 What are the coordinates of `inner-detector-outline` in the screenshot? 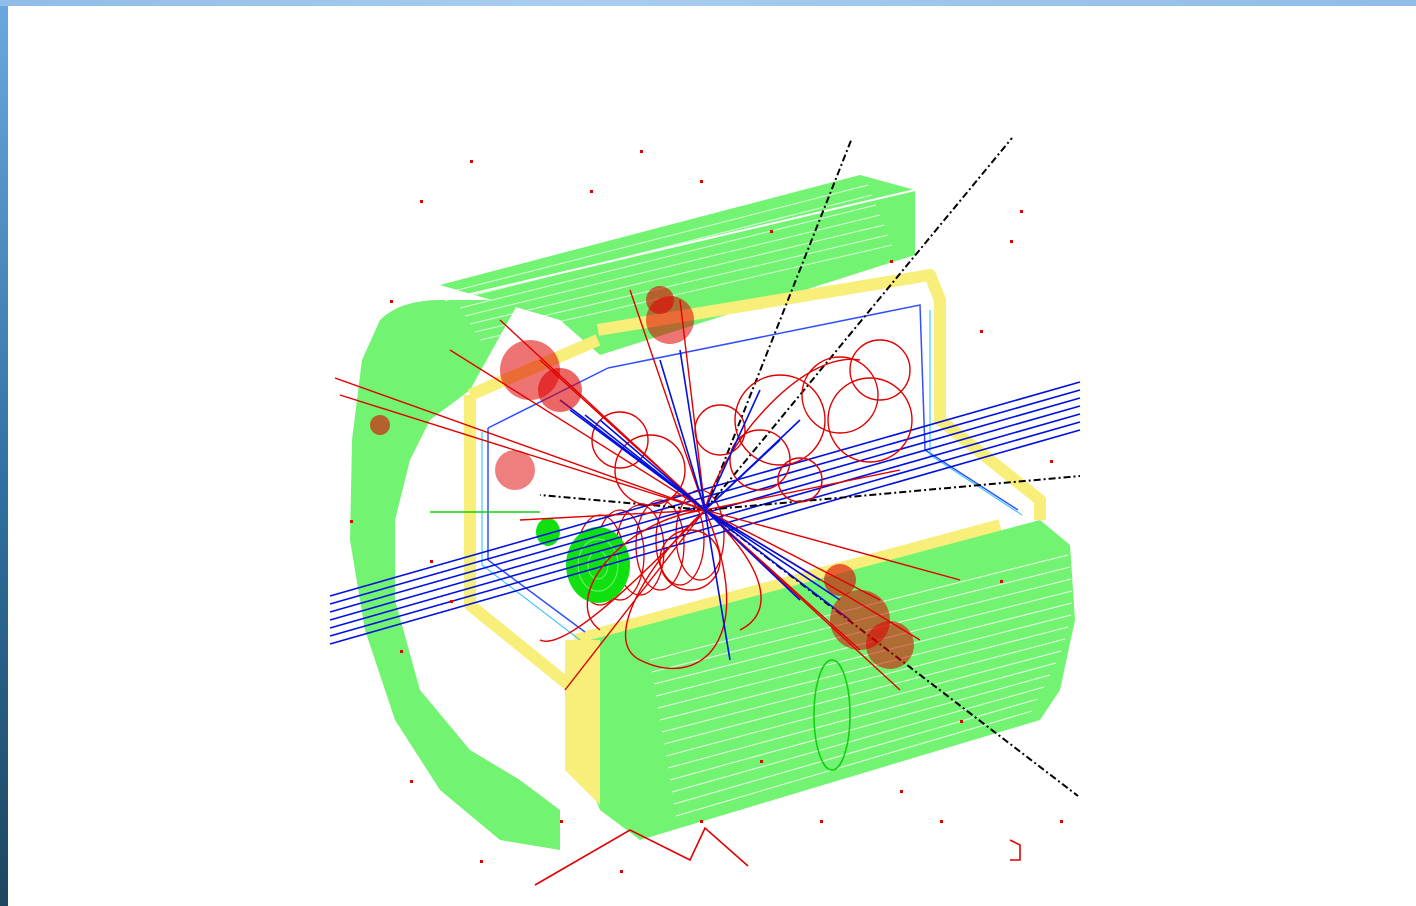 It's located at (753, 468).